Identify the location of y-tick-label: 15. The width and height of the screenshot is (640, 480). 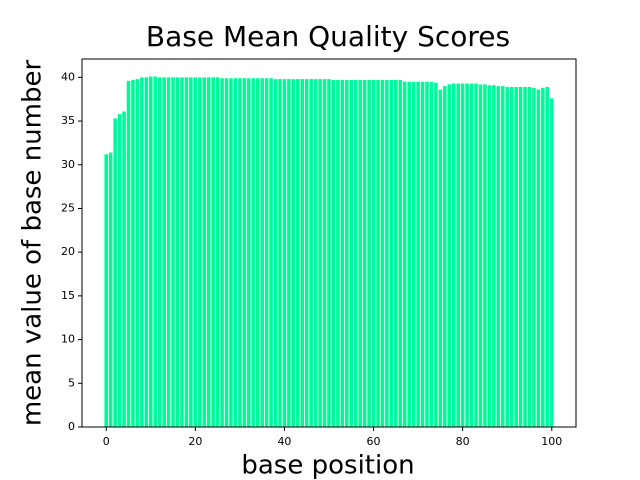
(68, 295).